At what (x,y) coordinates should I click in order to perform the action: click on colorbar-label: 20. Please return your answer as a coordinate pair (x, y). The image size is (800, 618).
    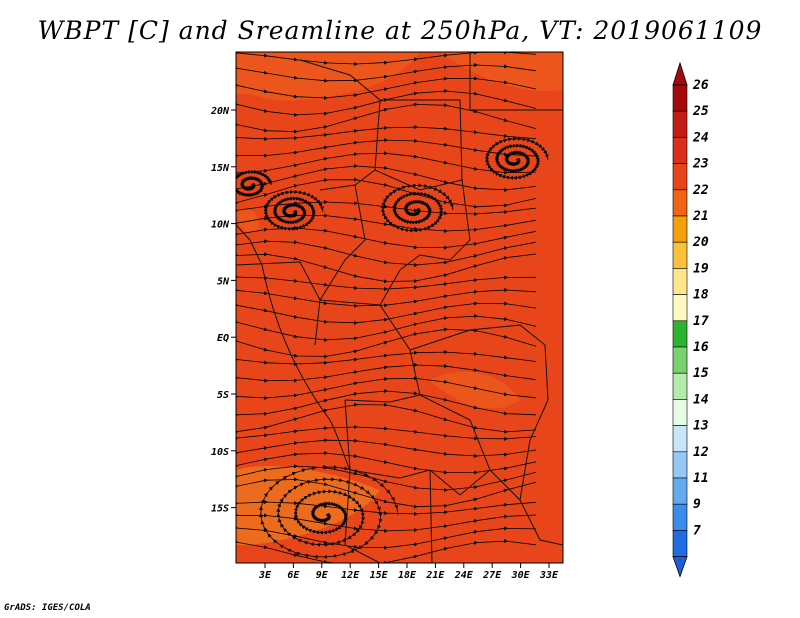
    Looking at the image, I should click on (700, 242).